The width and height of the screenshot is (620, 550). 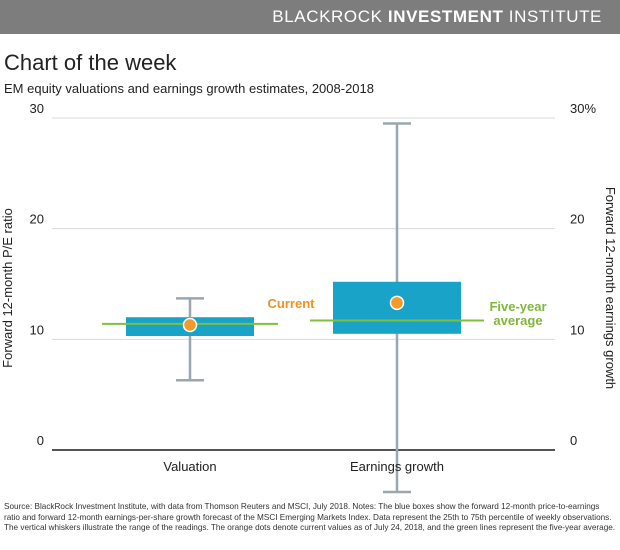 What do you see at coordinates (517, 320) in the screenshot?
I see `five-year-annotation-line2: average` at bounding box center [517, 320].